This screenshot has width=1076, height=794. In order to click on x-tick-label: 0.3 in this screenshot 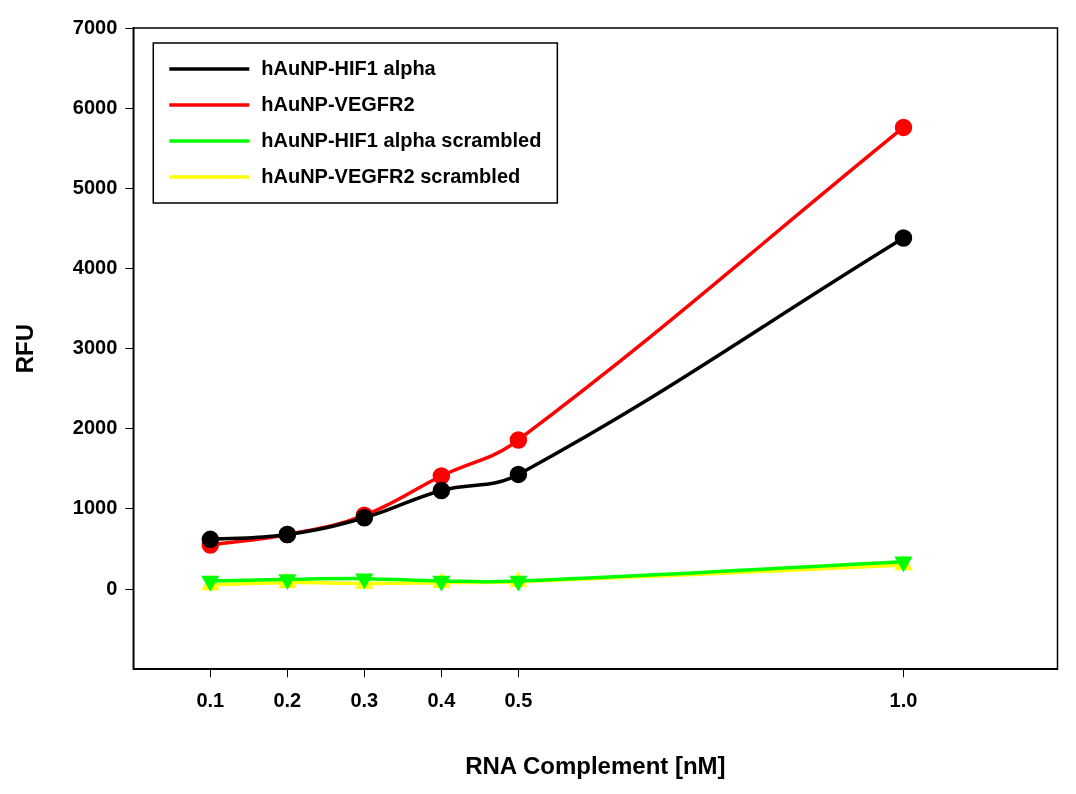, I will do `click(364, 699)`.